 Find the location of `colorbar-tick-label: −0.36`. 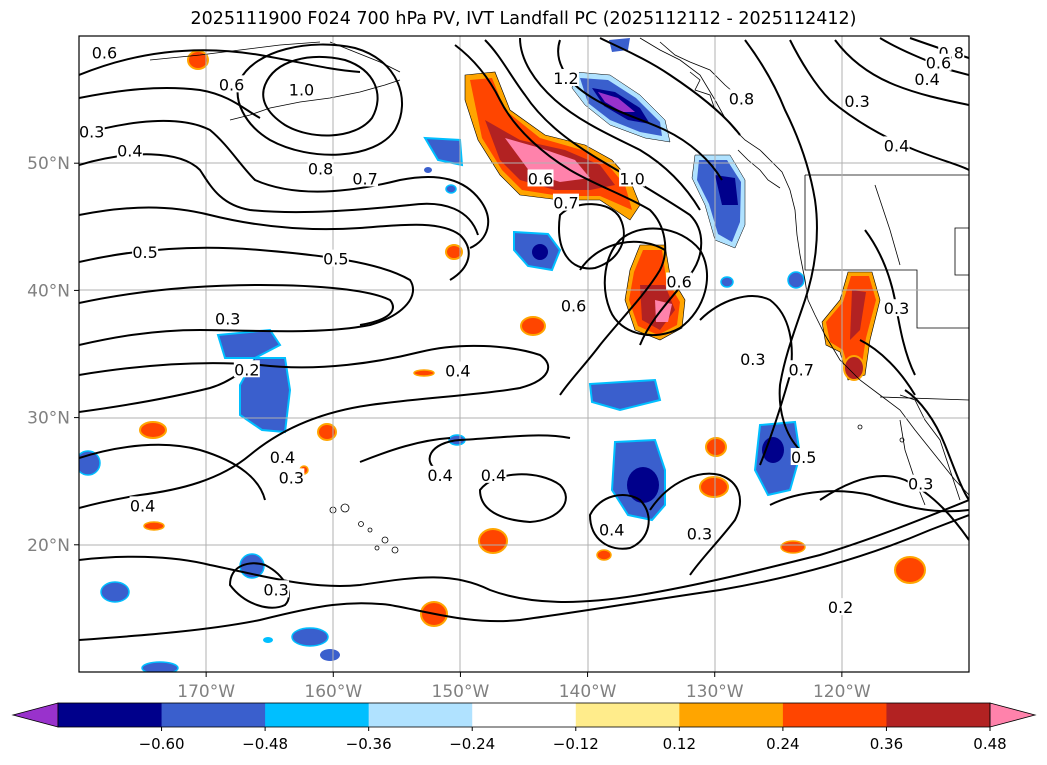

colorbar-tick-label: −0.36 is located at coordinates (369, 744).